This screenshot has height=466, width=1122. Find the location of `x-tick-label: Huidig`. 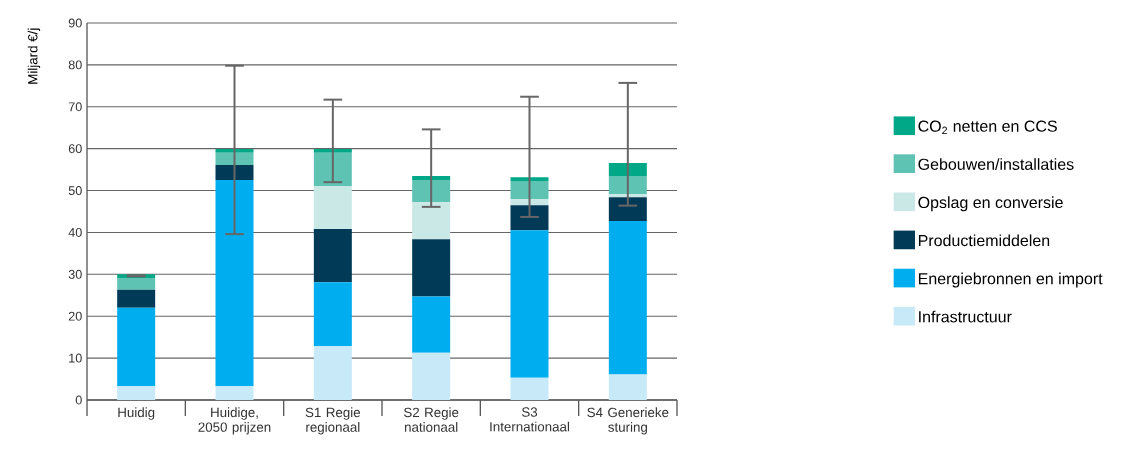

x-tick-label: Huidig is located at coordinates (136, 413).